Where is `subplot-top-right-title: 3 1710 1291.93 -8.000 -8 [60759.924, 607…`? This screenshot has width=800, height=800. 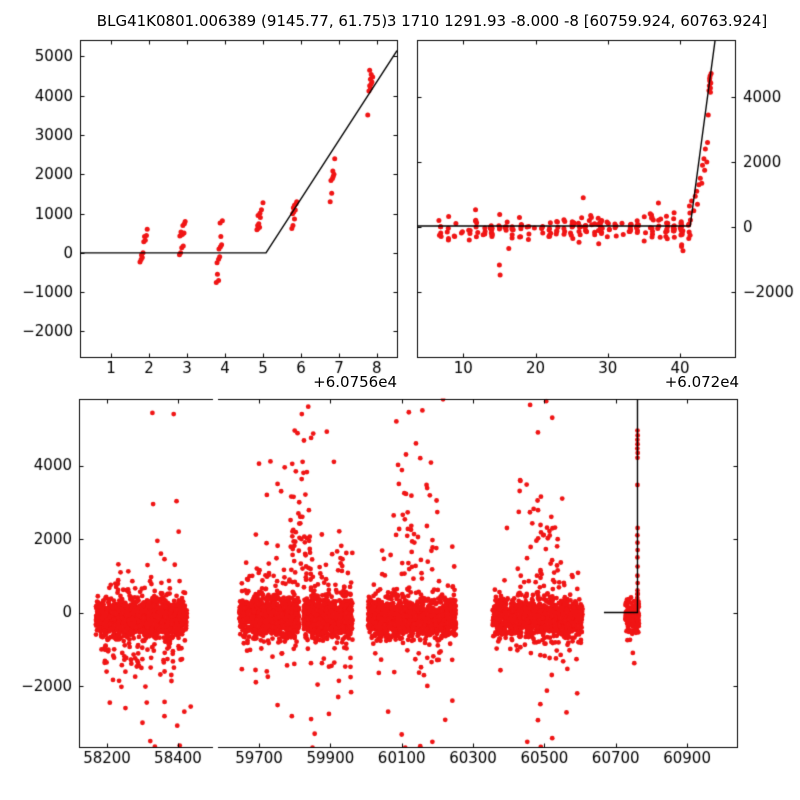
subplot-top-right-title: 3 1710 1291.93 -8.000 -8 [60759.924, 607… is located at coordinates (577, 21).